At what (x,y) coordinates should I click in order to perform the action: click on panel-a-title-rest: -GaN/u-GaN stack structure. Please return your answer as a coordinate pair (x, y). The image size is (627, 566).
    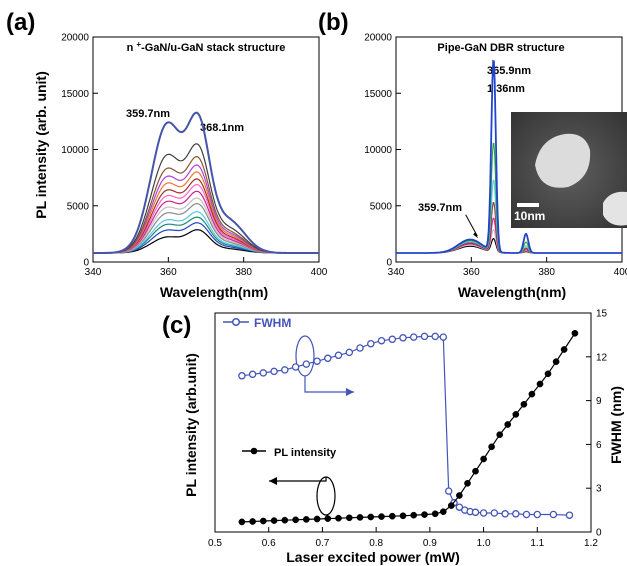
    Looking at the image, I should click on (213, 48).